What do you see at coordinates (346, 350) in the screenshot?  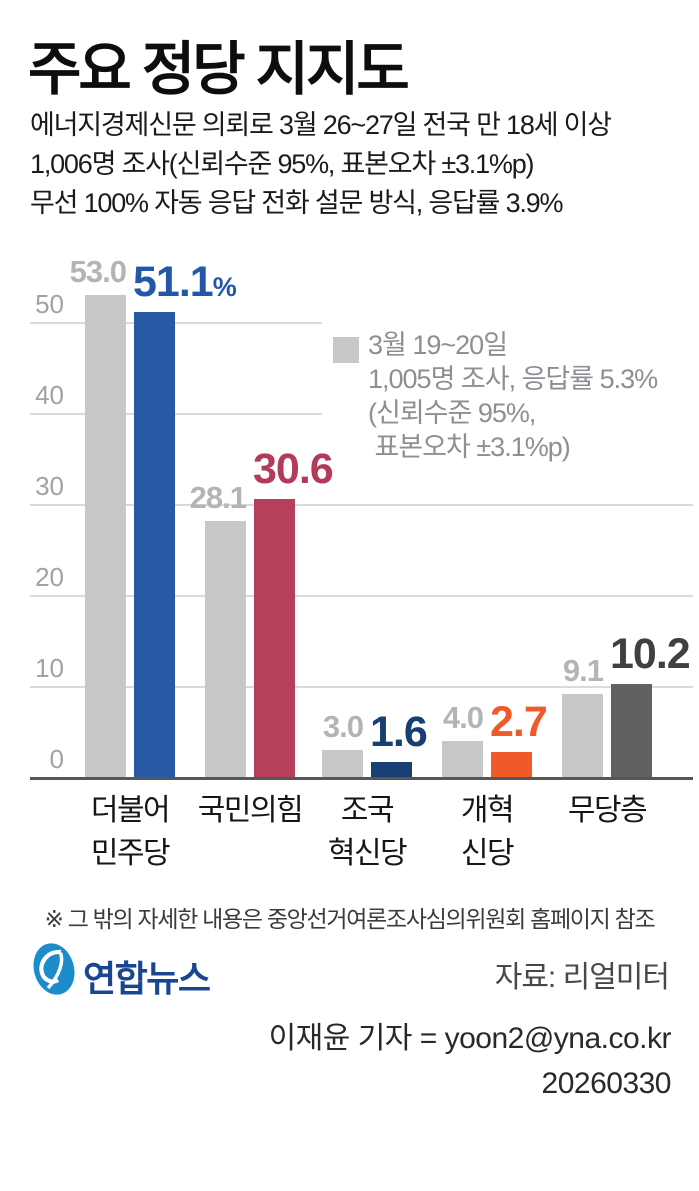 I see `legend-swatch` at bounding box center [346, 350].